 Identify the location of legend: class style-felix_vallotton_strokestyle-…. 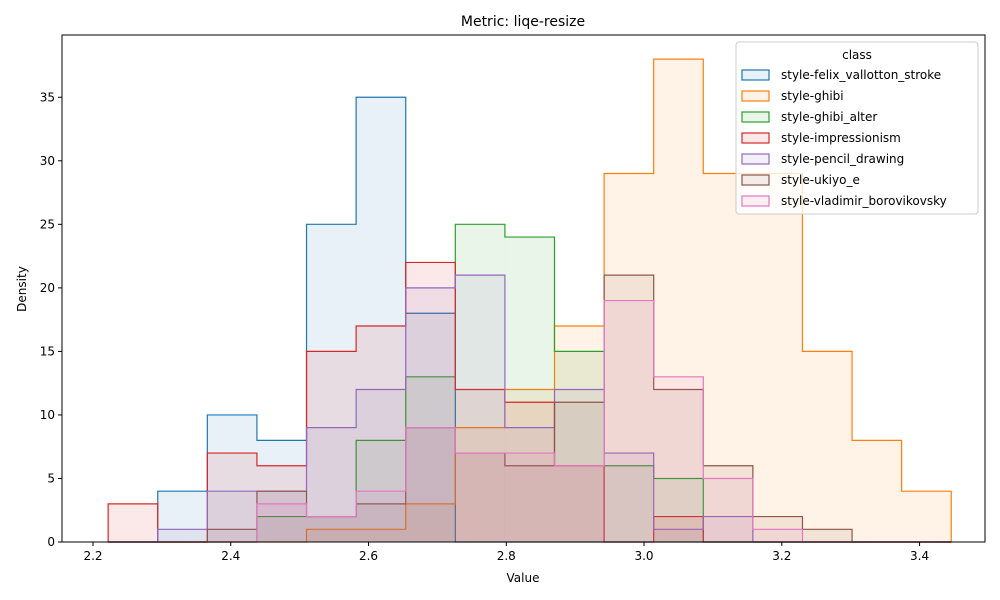
(857, 128).